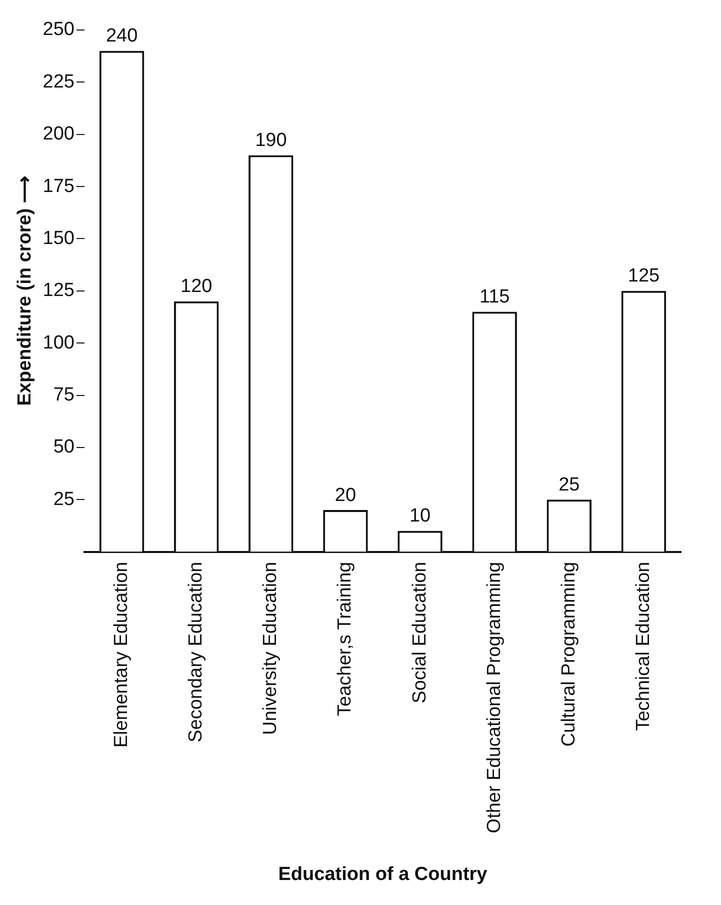 Image resolution: width=721 pixels, height=905 pixels. Describe the element at coordinates (271, 140) in the screenshot. I see `data-label: 190` at that location.